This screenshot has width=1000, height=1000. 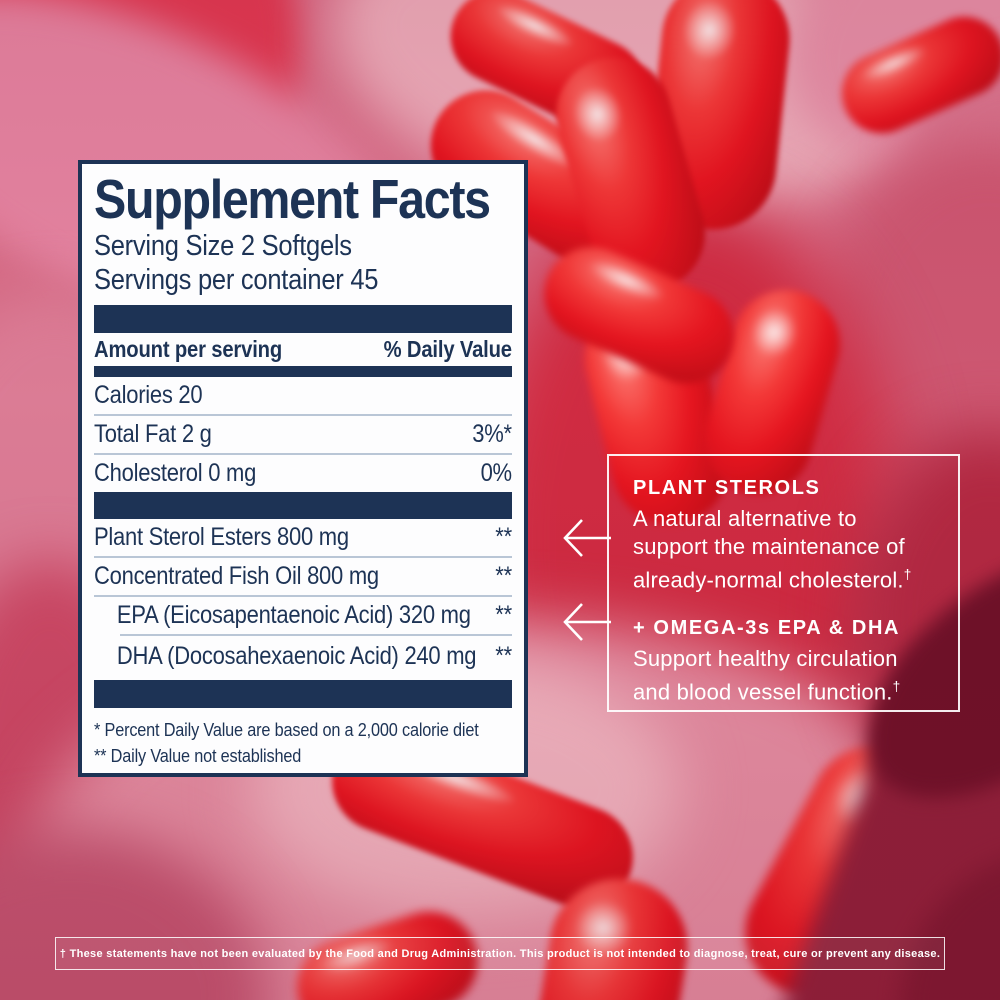 I want to click on nutrient-name: Plant Sterol Esters 800 mg, so click(x=221, y=537).